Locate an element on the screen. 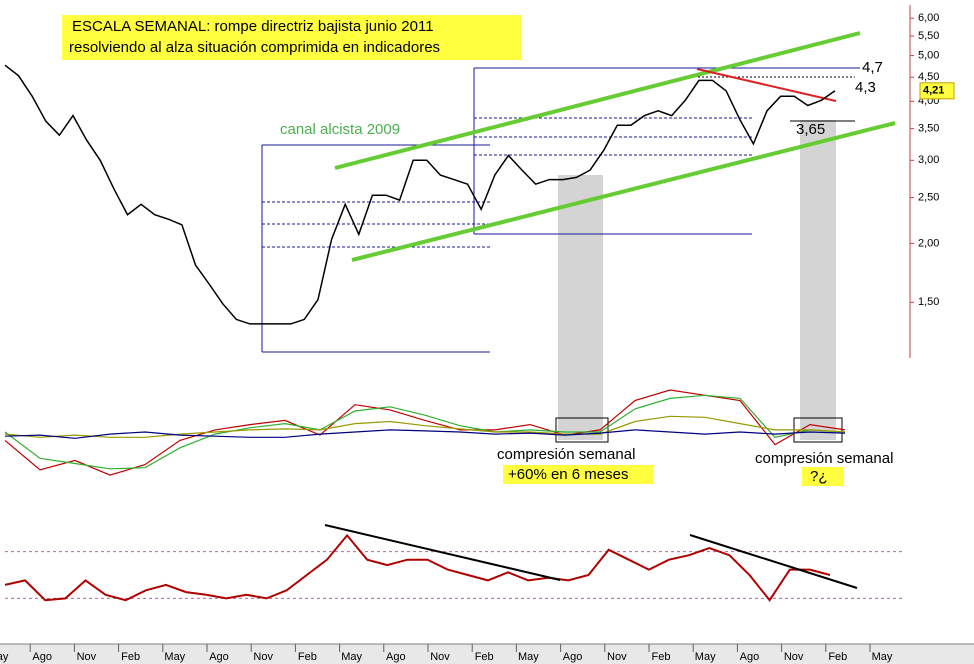 This screenshot has height=664, width=974. last-price-label: 4,21 is located at coordinates (933, 91).